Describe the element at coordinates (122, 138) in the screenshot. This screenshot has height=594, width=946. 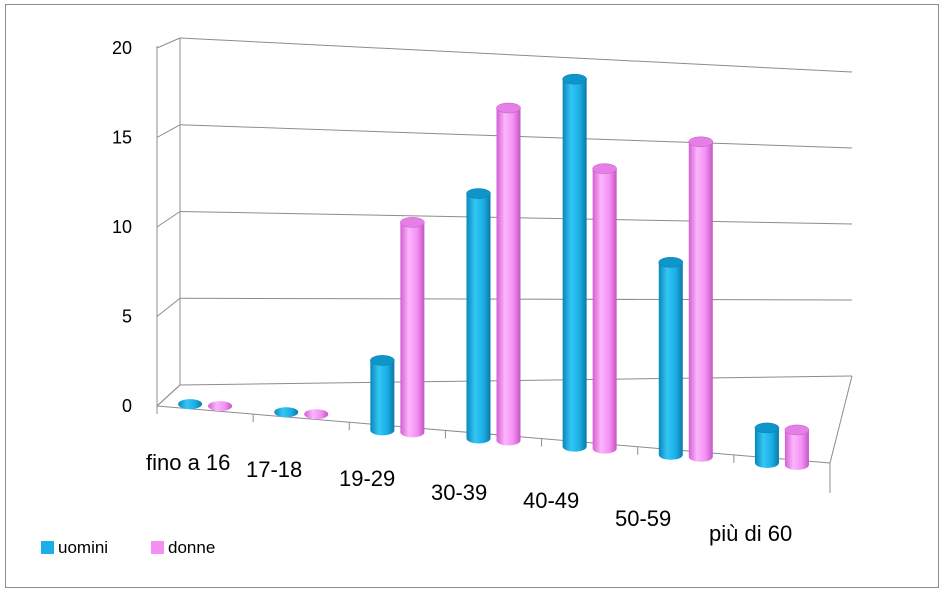
I see `y-tick-label: 15` at that location.